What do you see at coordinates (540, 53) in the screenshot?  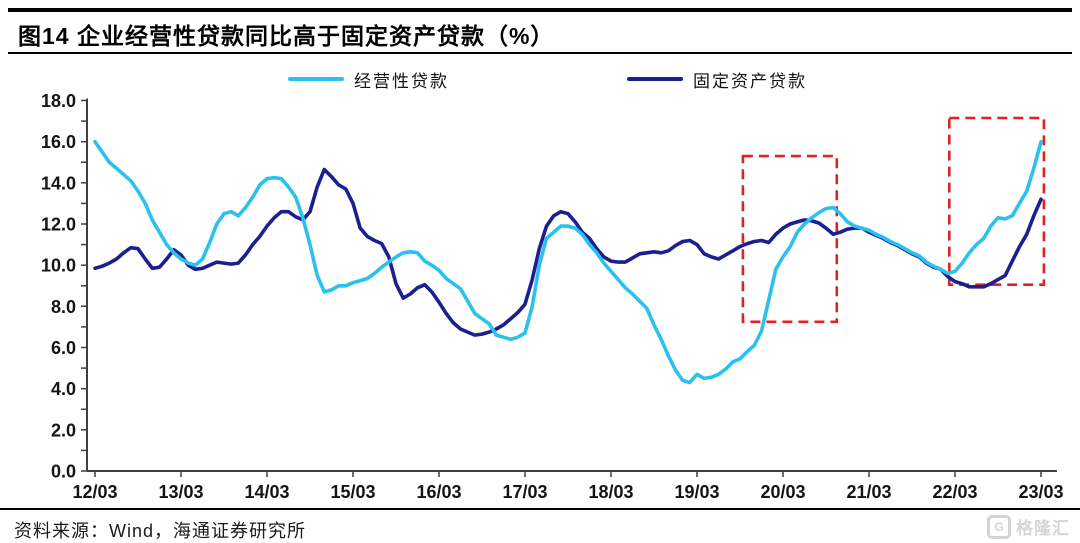 I see `header-bottom-rule` at bounding box center [540, 53].